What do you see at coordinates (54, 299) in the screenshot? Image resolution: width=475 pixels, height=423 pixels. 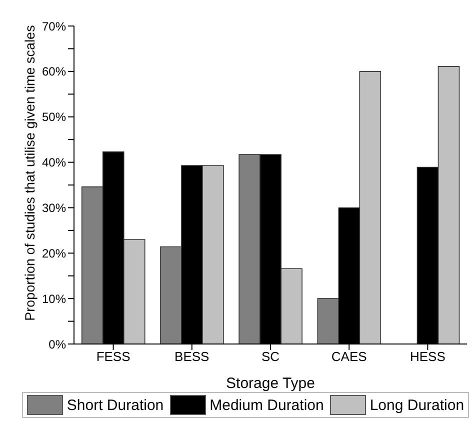 I see `y-tick-label: 10%` at bounding box center [54, 299].